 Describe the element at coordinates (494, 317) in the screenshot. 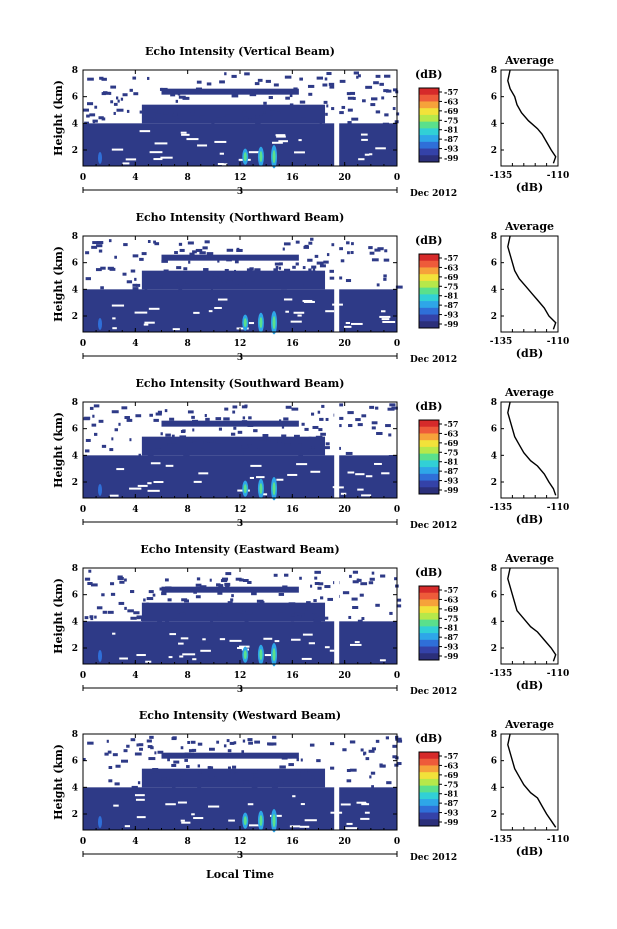

I see `avg-y-tick-label: 2` at that location.